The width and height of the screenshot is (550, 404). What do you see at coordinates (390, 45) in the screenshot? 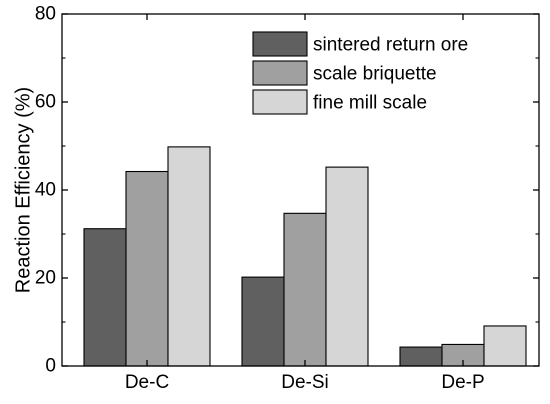
I see `legend-label-1: sintered return ore` at bounding box center [390, 45].